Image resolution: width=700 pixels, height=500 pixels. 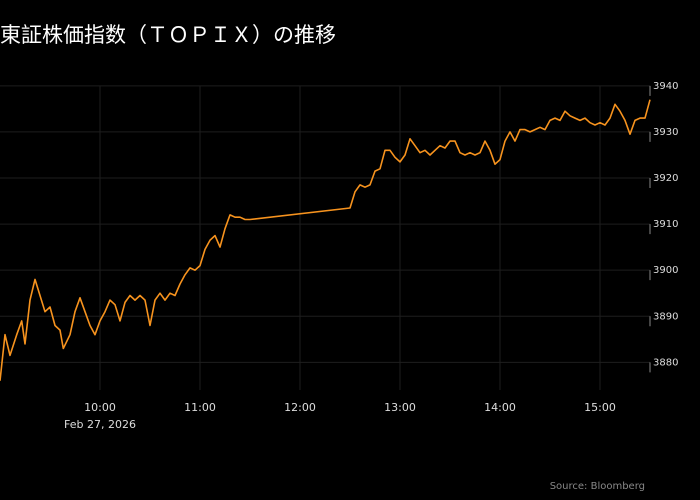 I want to click on y-tick-label: 3920, so click(x=665, y=178).